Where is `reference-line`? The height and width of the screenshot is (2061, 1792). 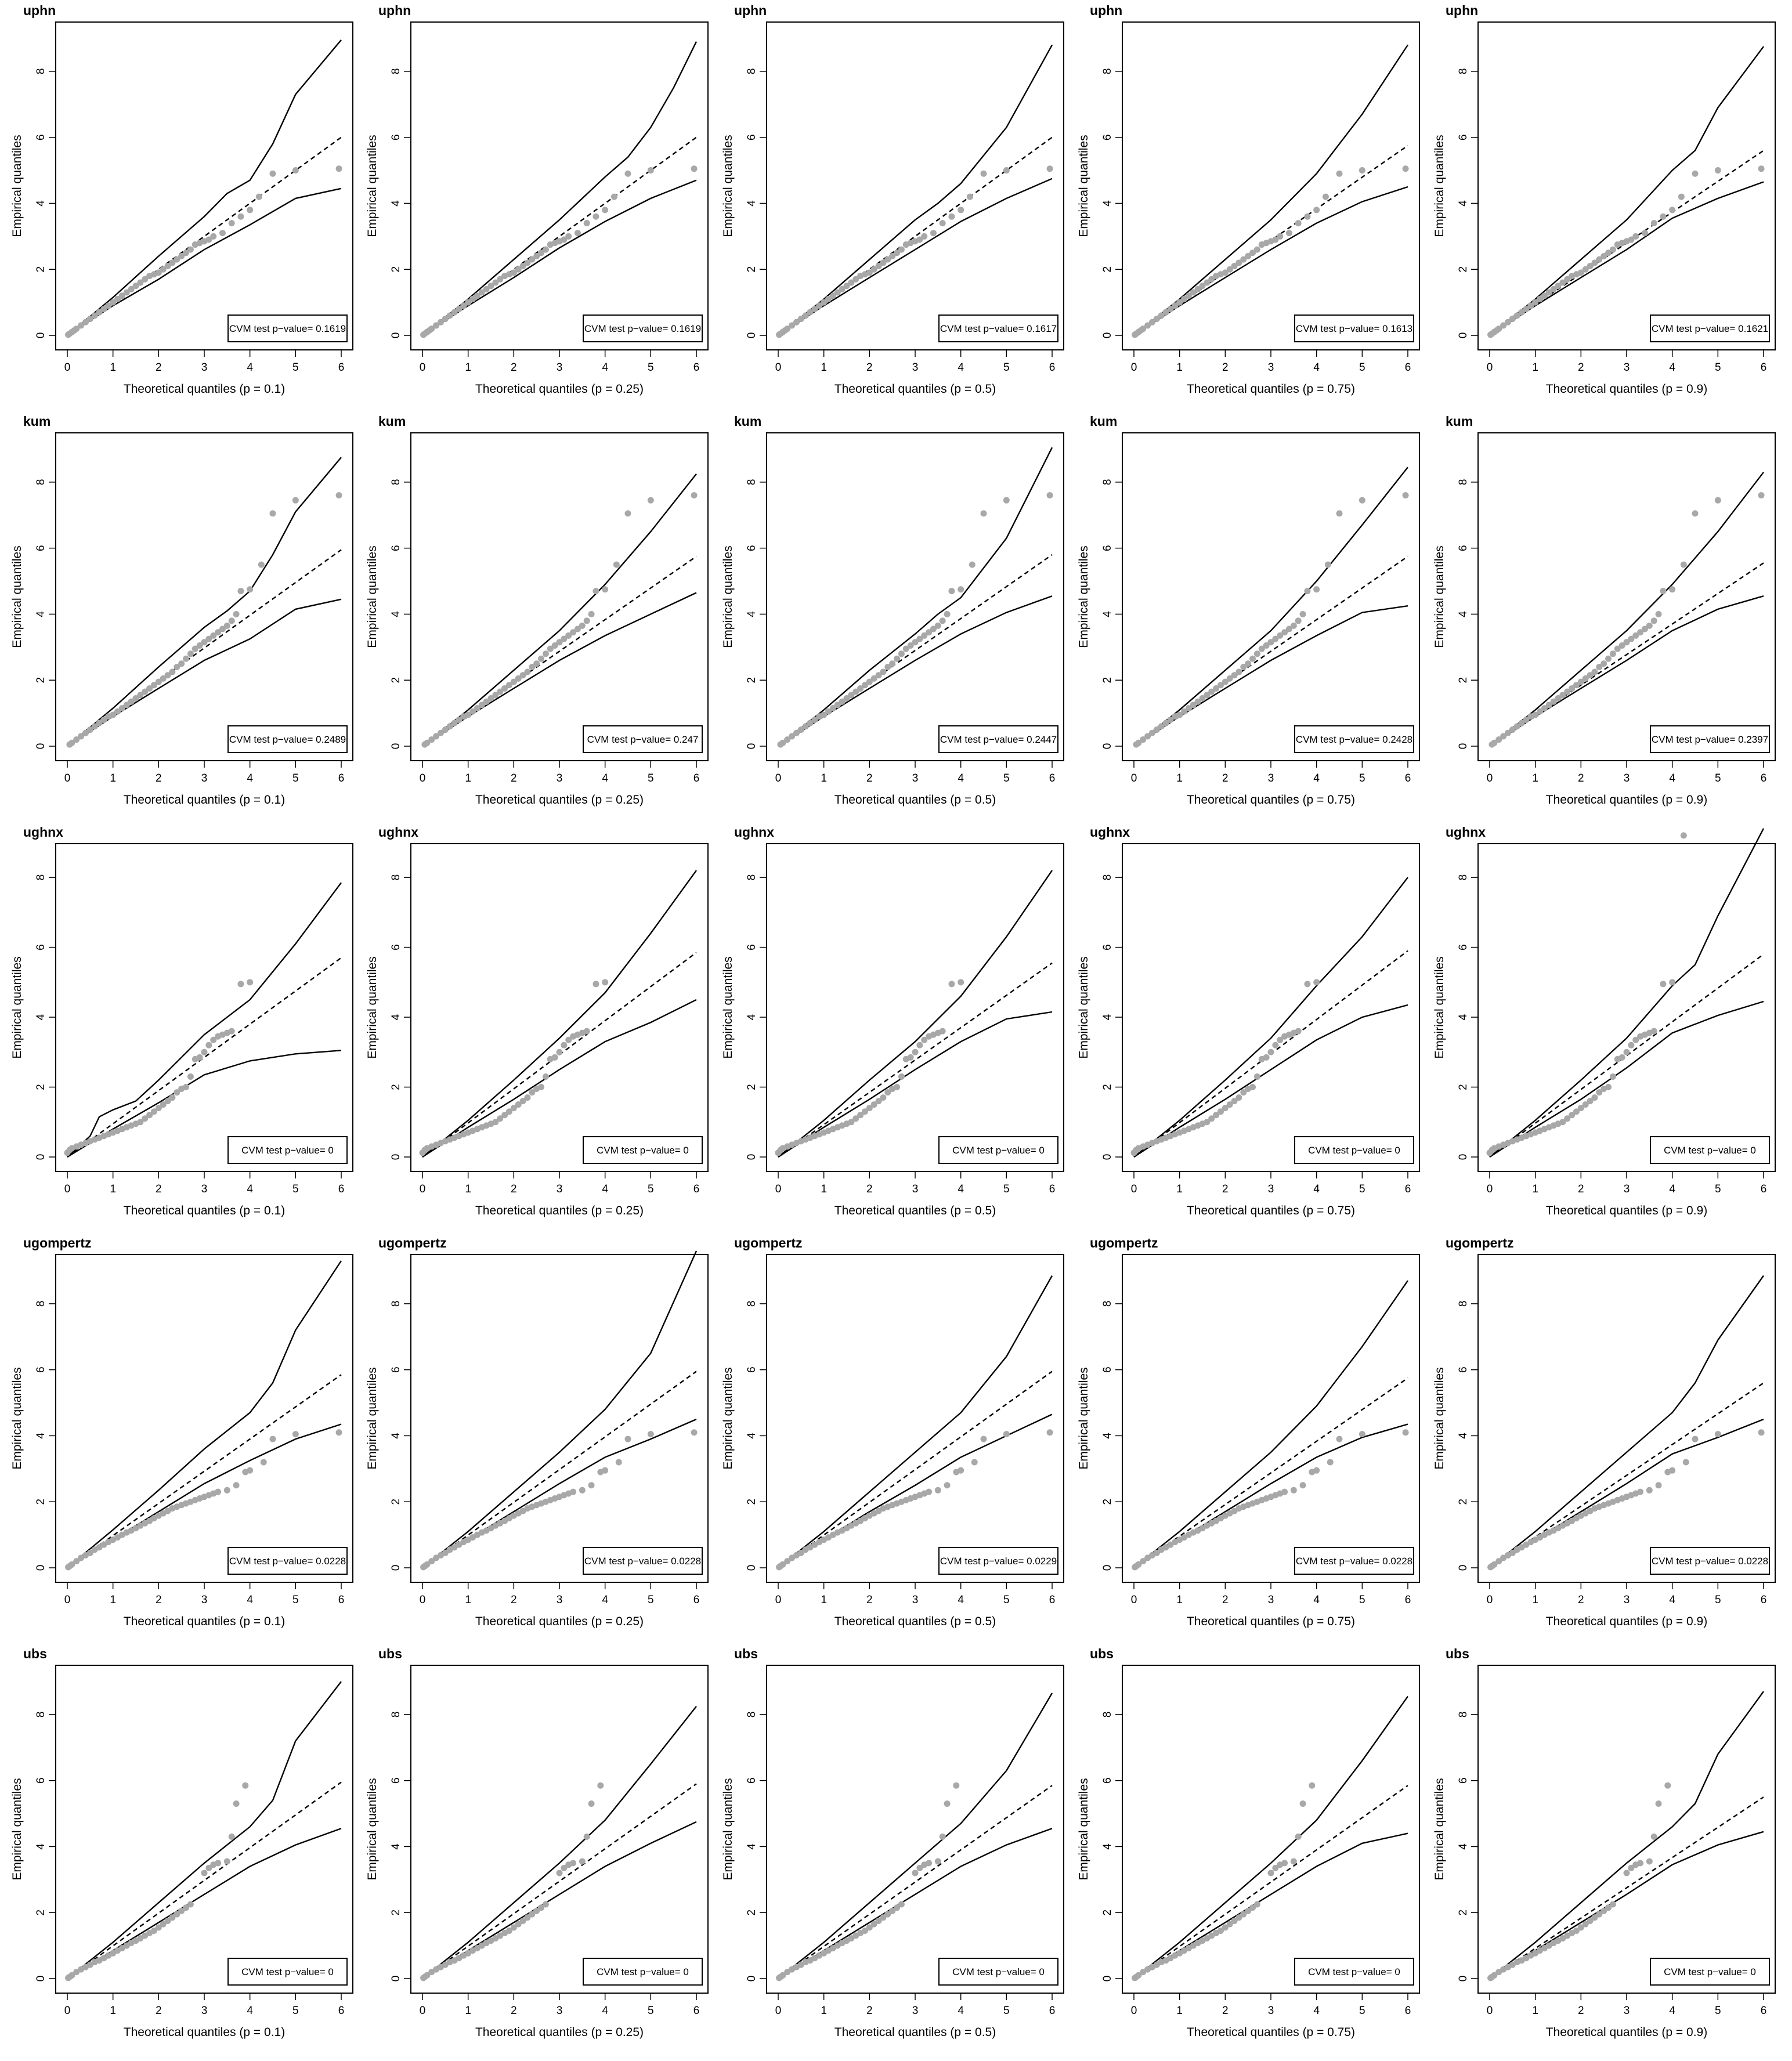
reference-line is located at coordinates (559, 1469).